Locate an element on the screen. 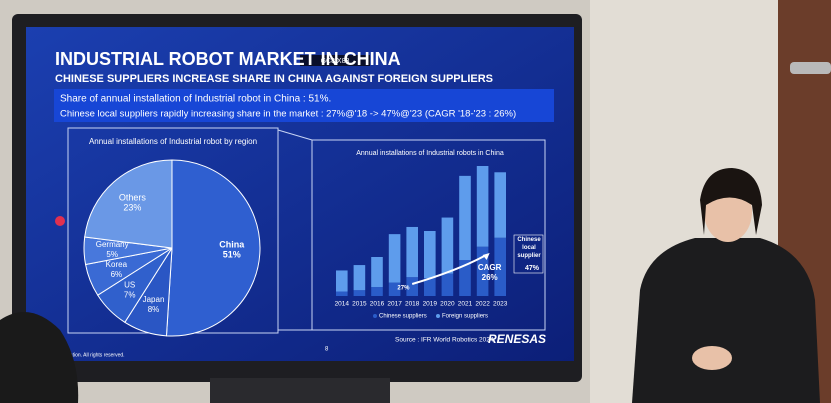 This screenshot has width=831, height=403. presenter-hair is located at coordinates (731, 201).